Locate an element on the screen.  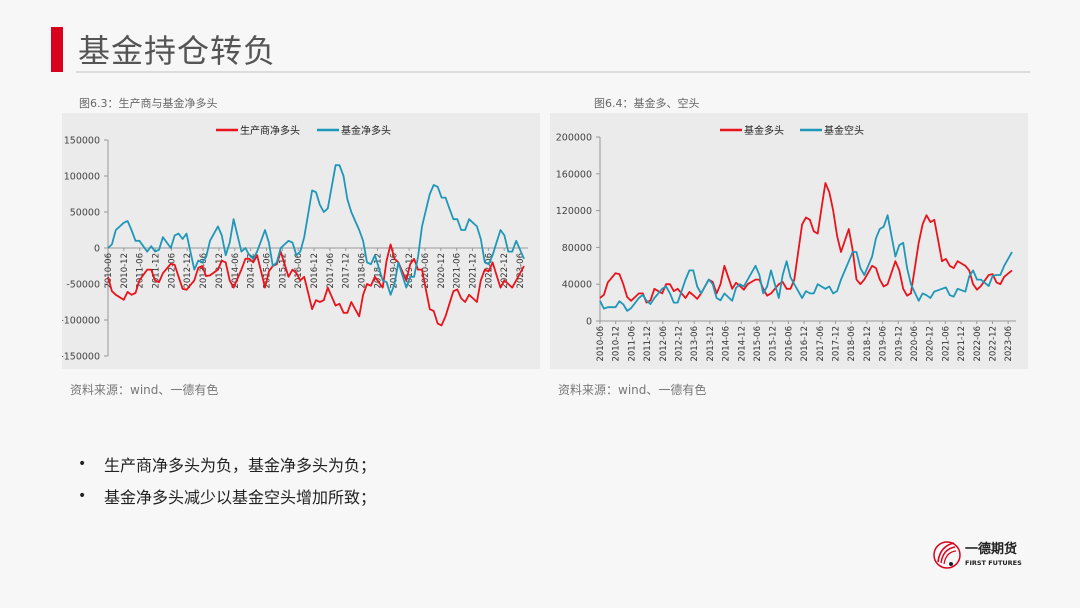
logo-name-en: FIRST FUTURES is located at coordinates (993, 563).